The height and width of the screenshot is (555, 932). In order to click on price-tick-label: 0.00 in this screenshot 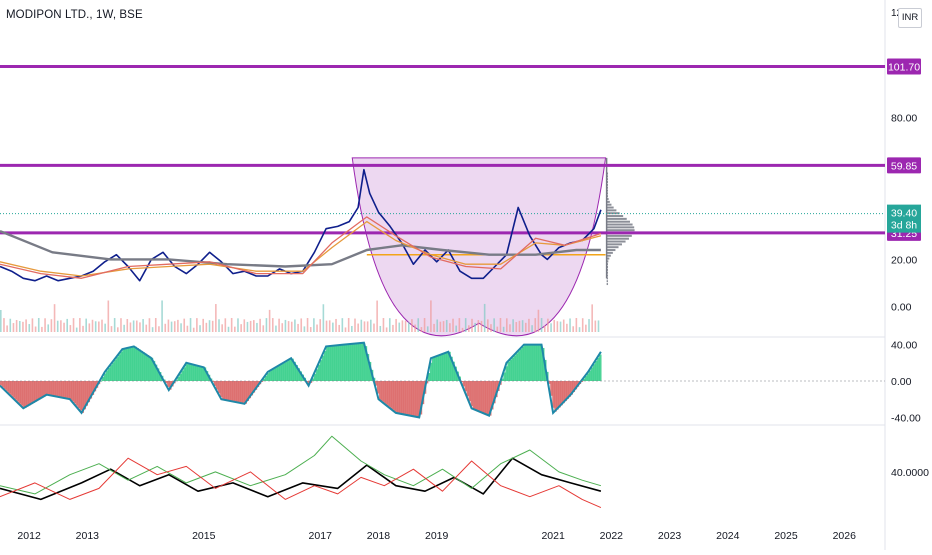, I will do `click(901, 308)`.